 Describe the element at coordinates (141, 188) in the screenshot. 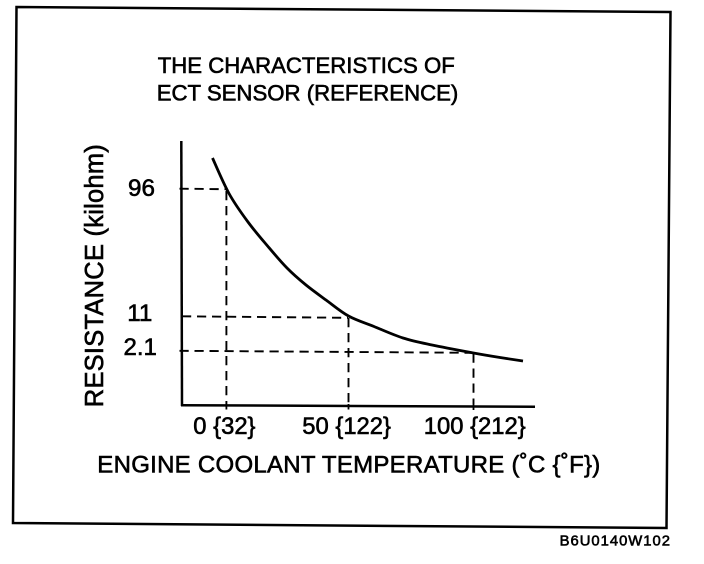

I see `svg-text: 96` at that location.